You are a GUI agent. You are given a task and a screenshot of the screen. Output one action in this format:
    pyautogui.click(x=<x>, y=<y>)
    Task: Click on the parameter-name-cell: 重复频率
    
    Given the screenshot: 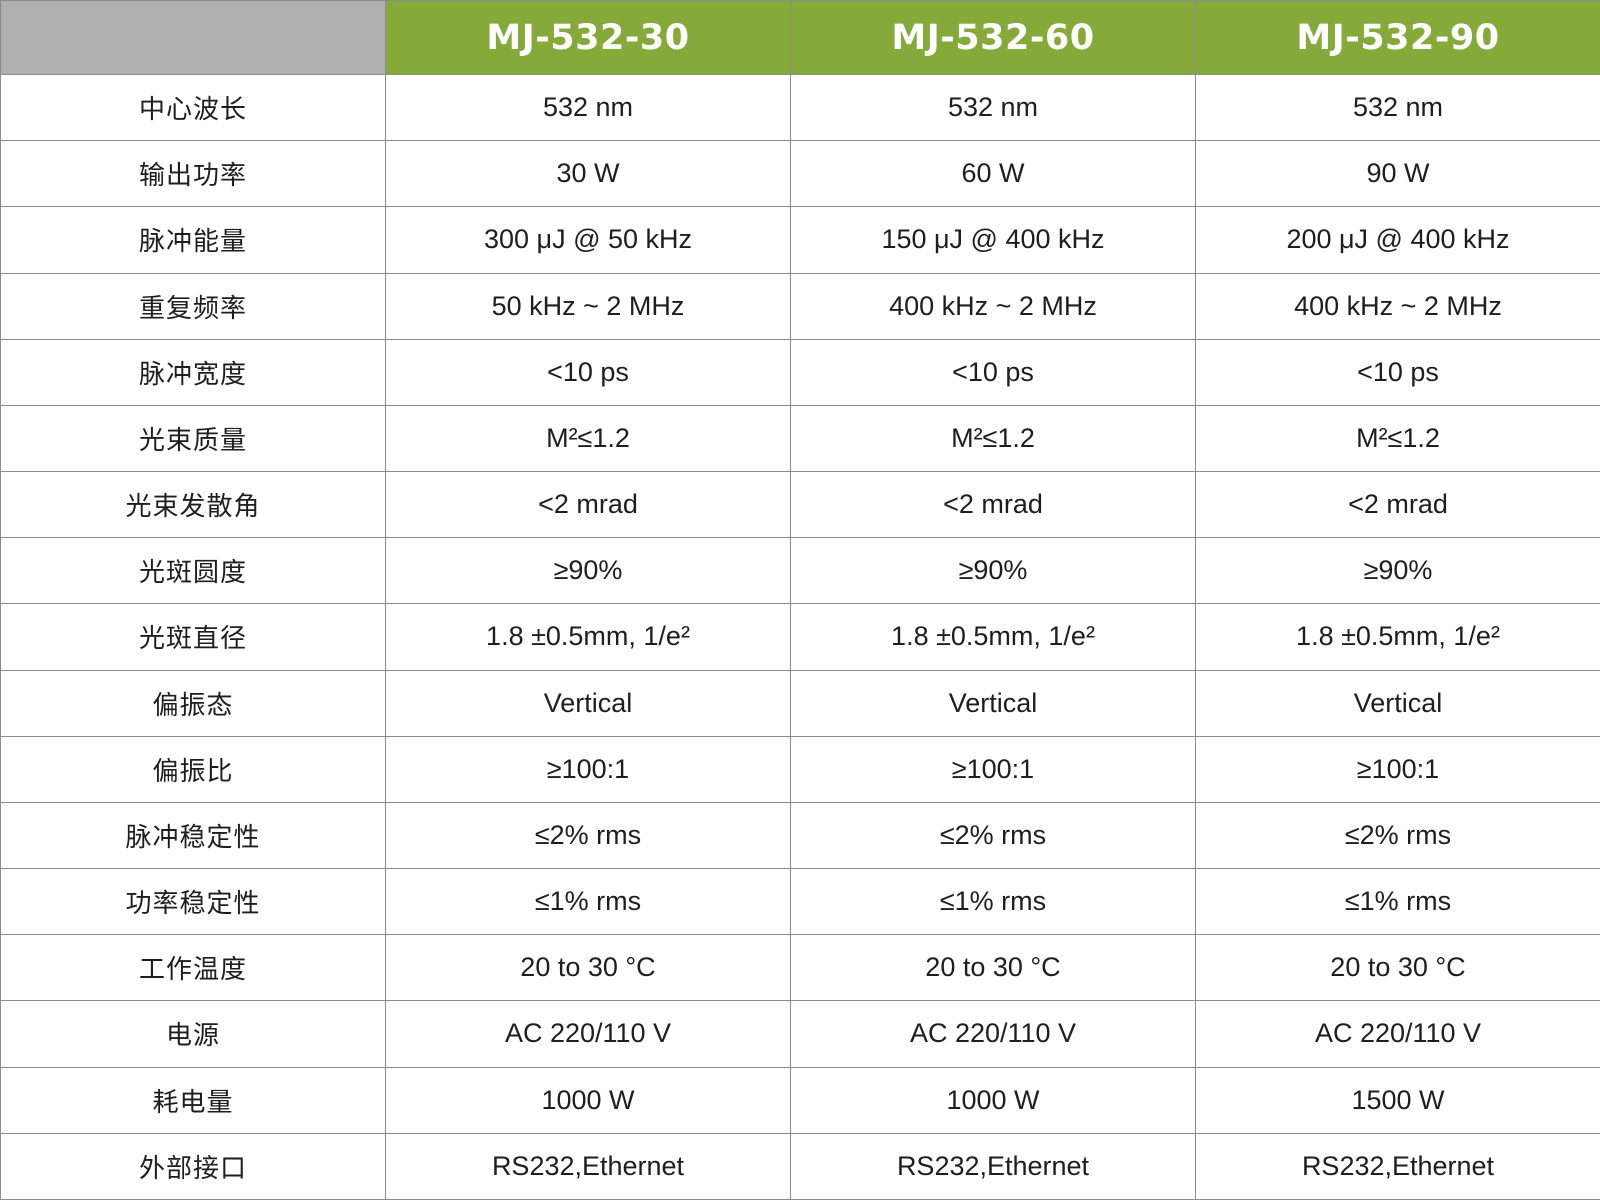 What is the action you would take?
    pyautogui.click(x=193, y=306)
    